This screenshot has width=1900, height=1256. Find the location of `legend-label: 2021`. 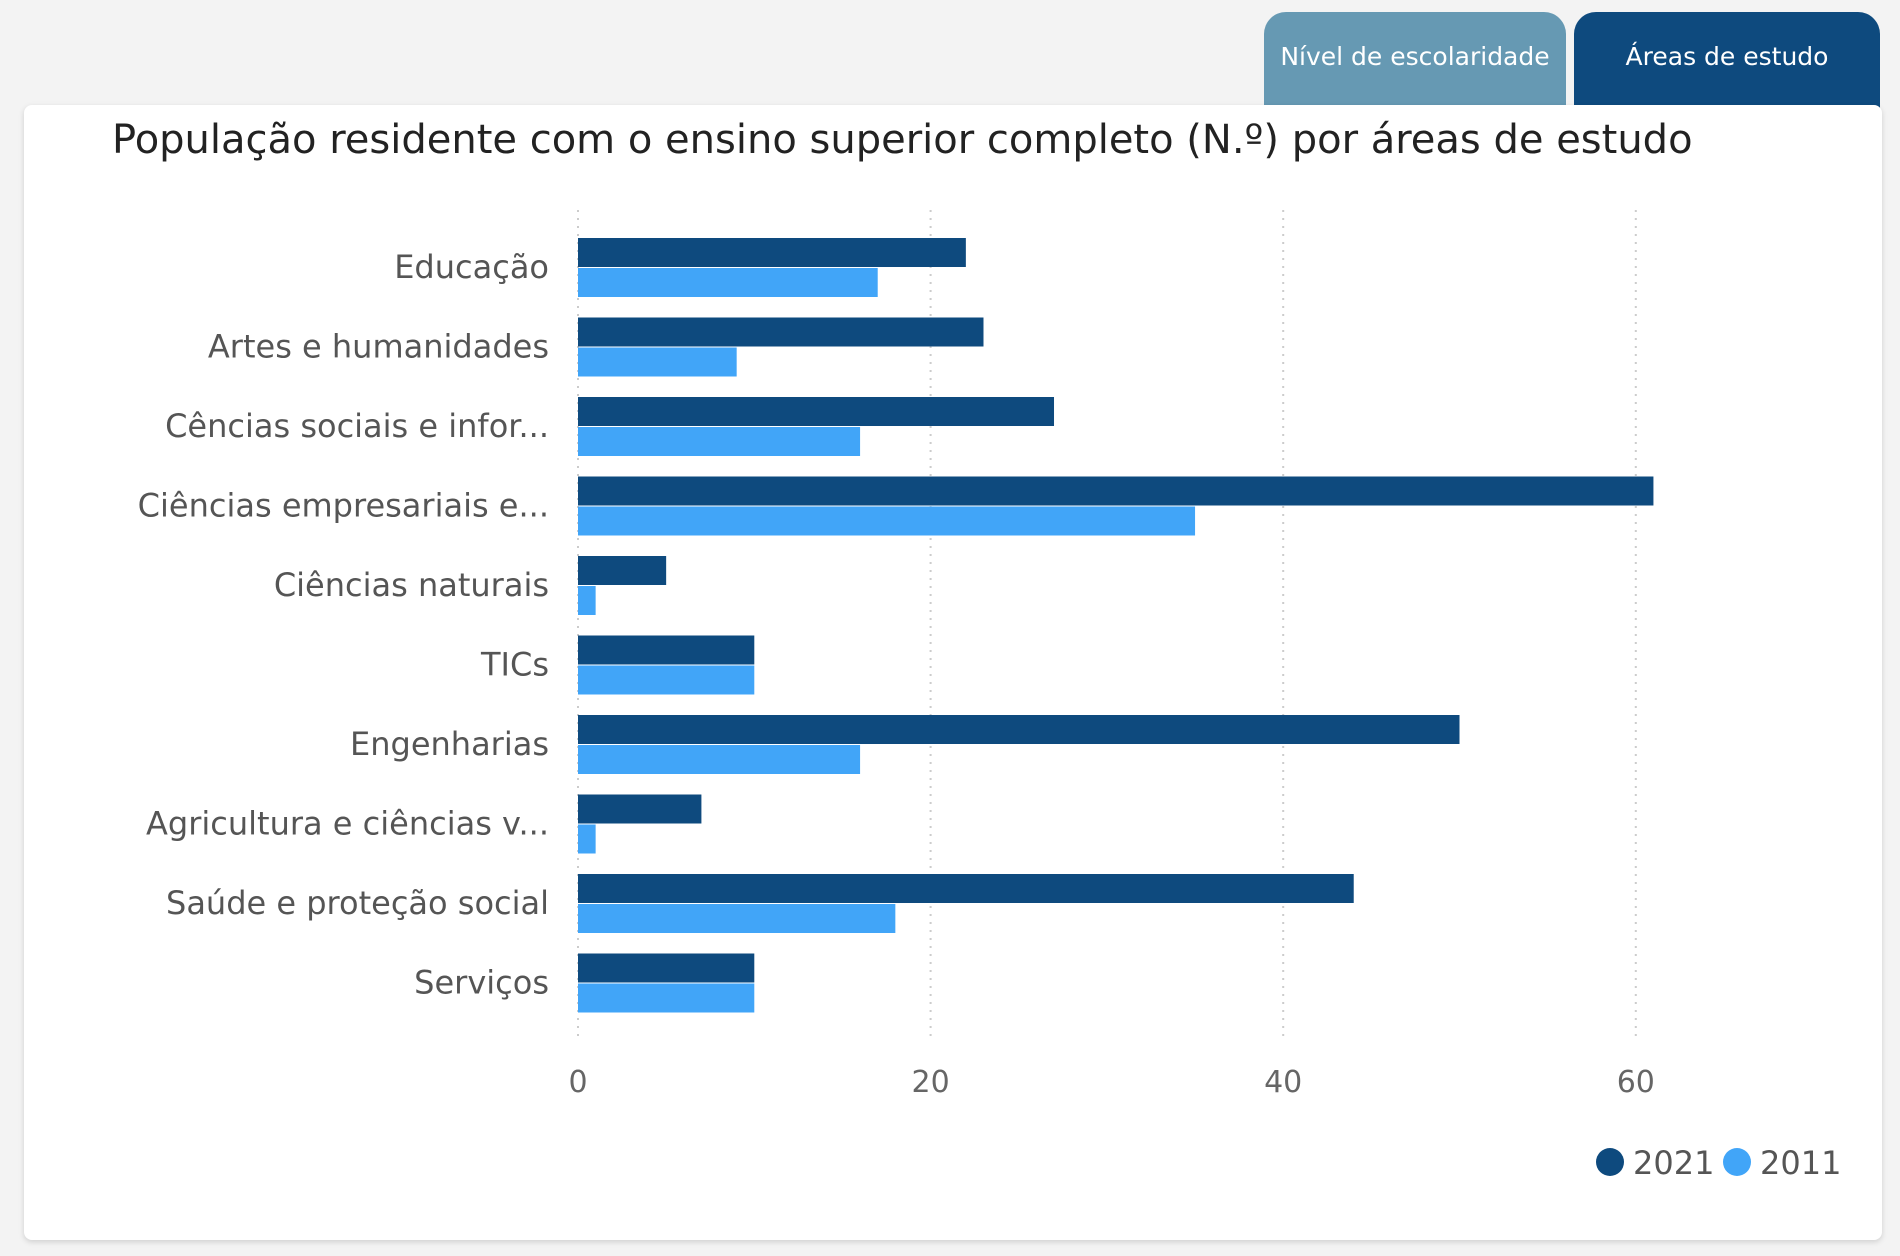

legend-label: 2021 is located at coordinates (1673, 1163).